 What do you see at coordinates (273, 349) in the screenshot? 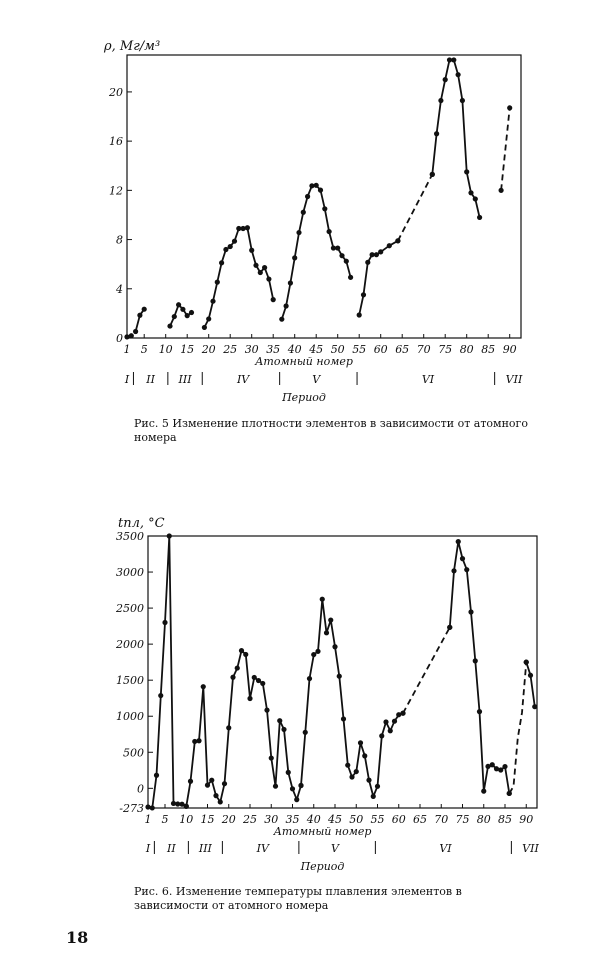
I see `density-x-tick-label: 35` at bounding box center [273, 349].